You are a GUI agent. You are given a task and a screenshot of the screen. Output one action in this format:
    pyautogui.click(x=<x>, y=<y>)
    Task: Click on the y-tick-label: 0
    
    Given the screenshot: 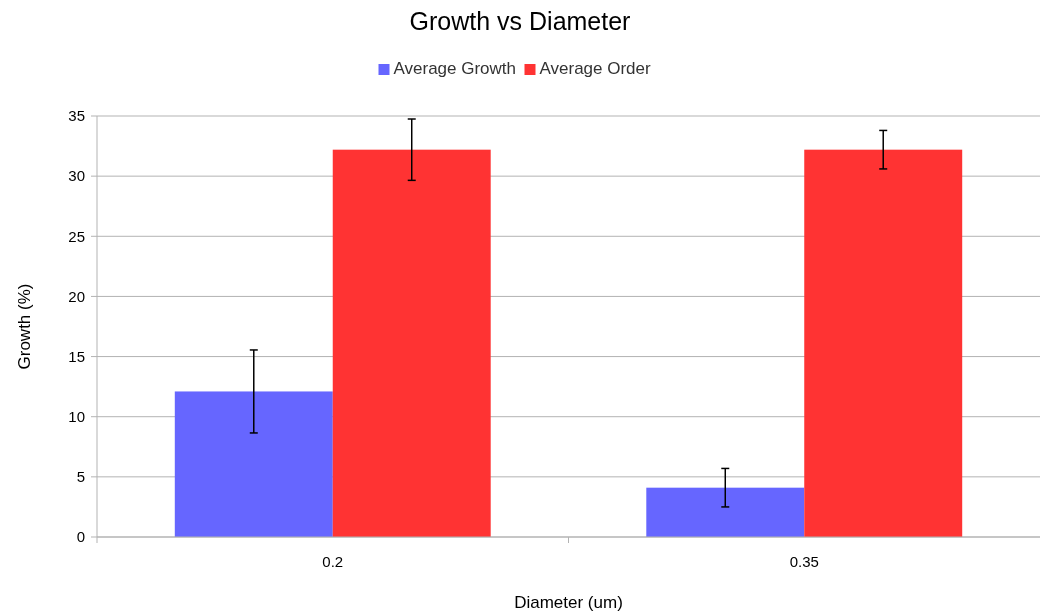 What is the action you would take?
    pyautogui.click(x=80, y=537)
    